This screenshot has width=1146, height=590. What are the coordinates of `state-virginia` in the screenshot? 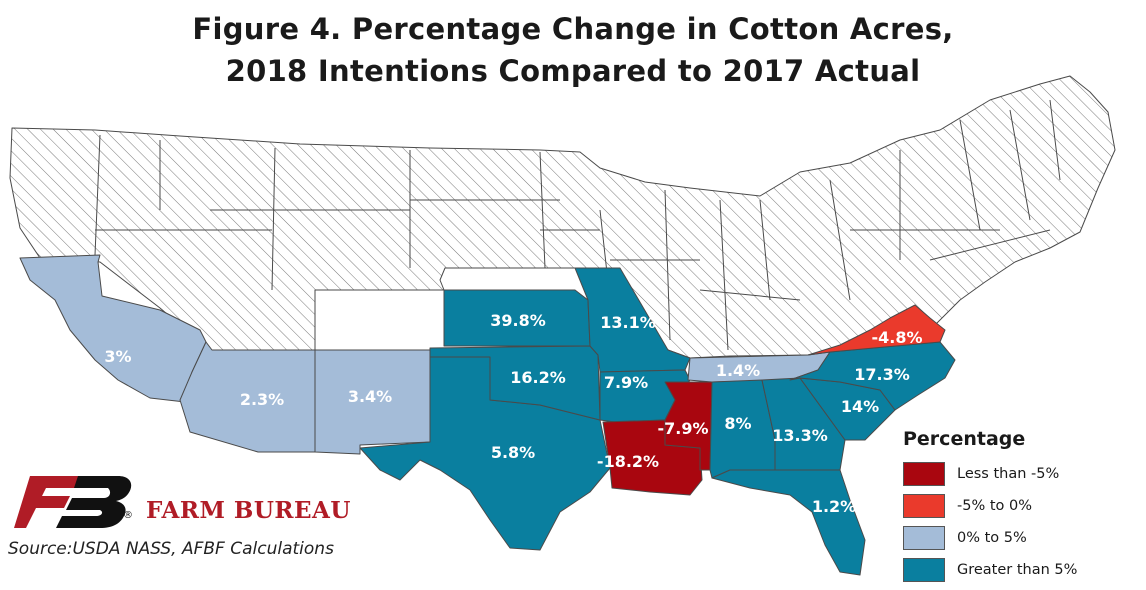 It's located at (876, 330).